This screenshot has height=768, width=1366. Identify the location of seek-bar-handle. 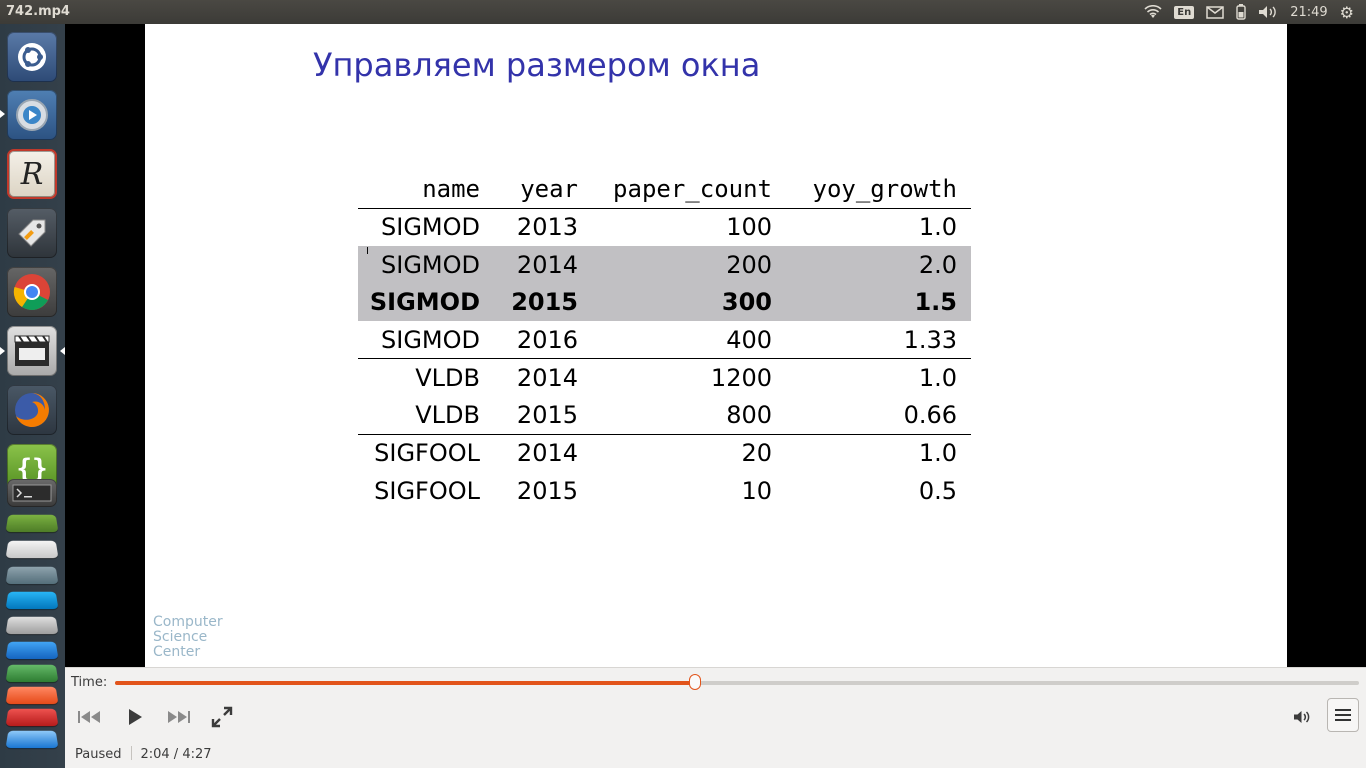
(694, 682).